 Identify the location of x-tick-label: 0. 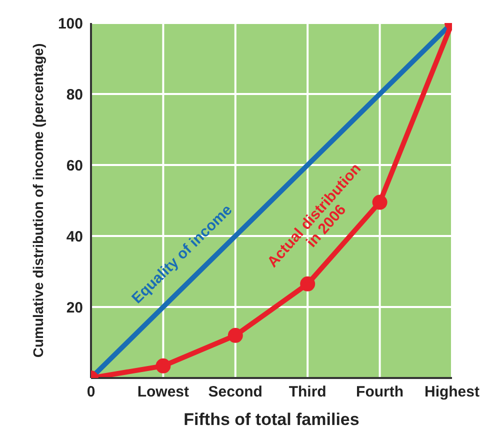
(91, 392).